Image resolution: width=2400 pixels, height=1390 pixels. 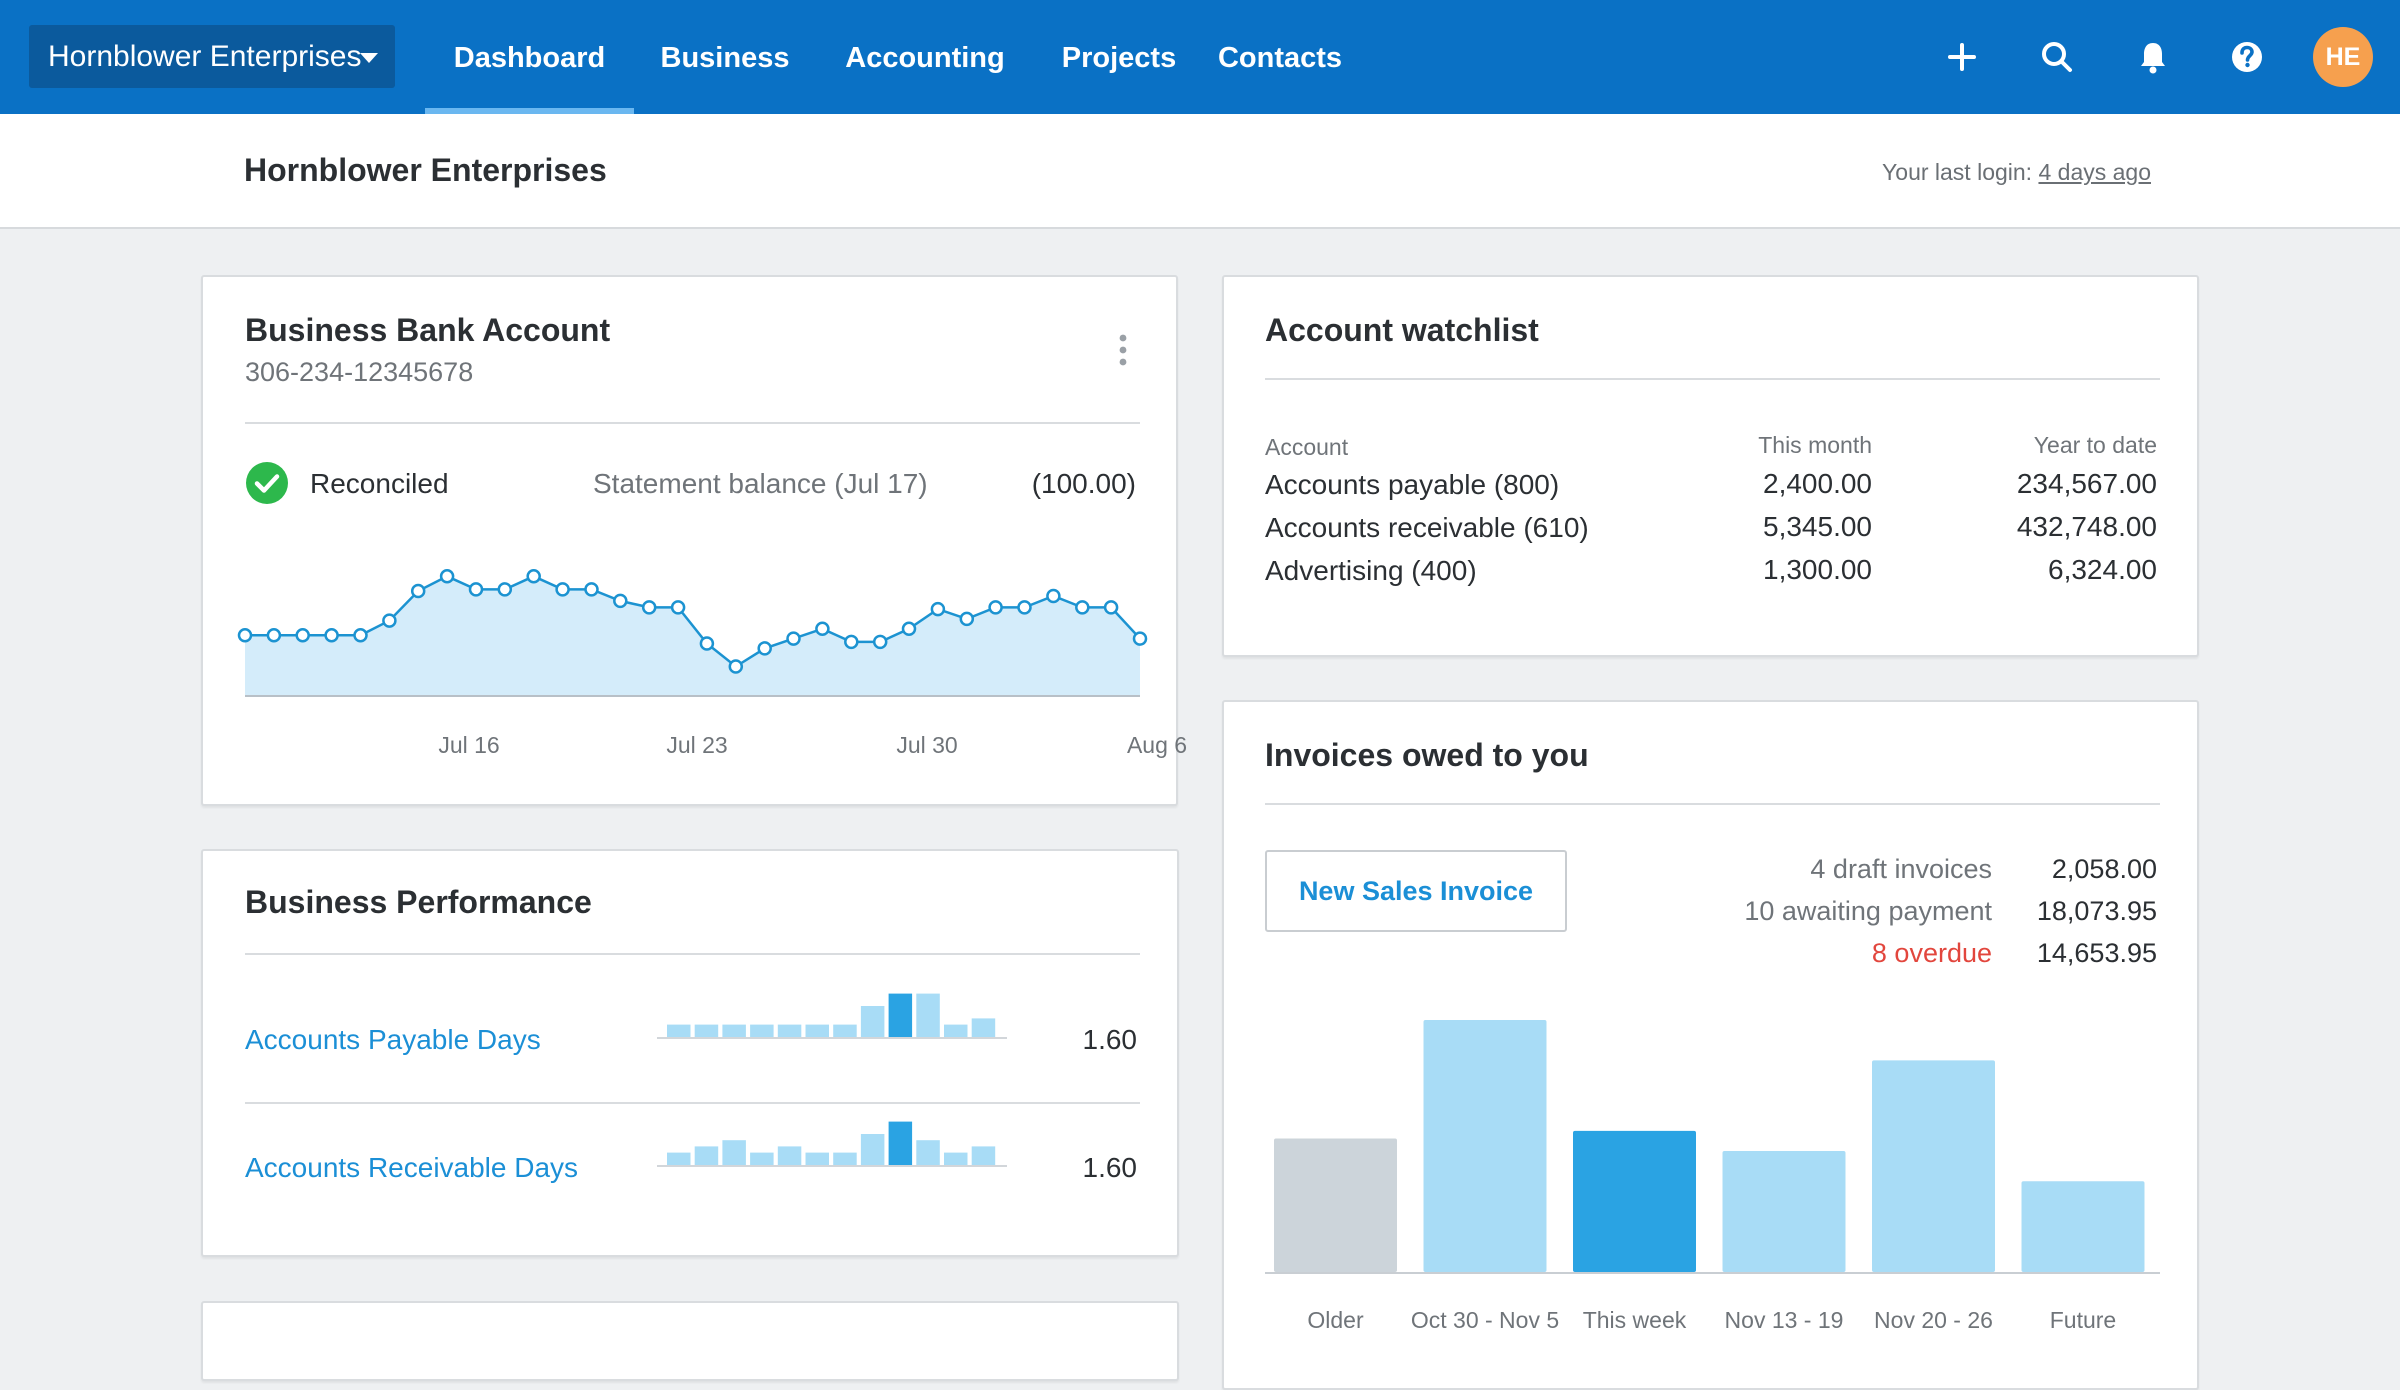 What do you see at coordinates (205, 56) in the screenshot?
I see `organisation-name: Hornblower Enterprises` at bounding box center [205, 56].